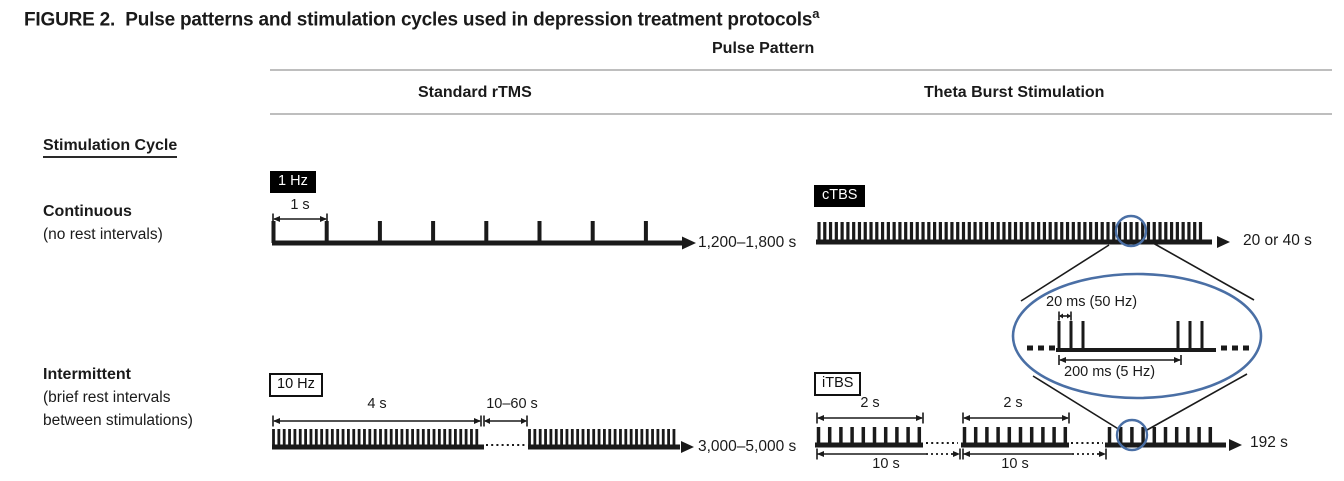 This screenshot has height=481, width=1344. What do you see at coordinates (886, 464) in the screenshot?
I see `cycle-label-10s-first: 10 s` at bounding box center [886, 464].